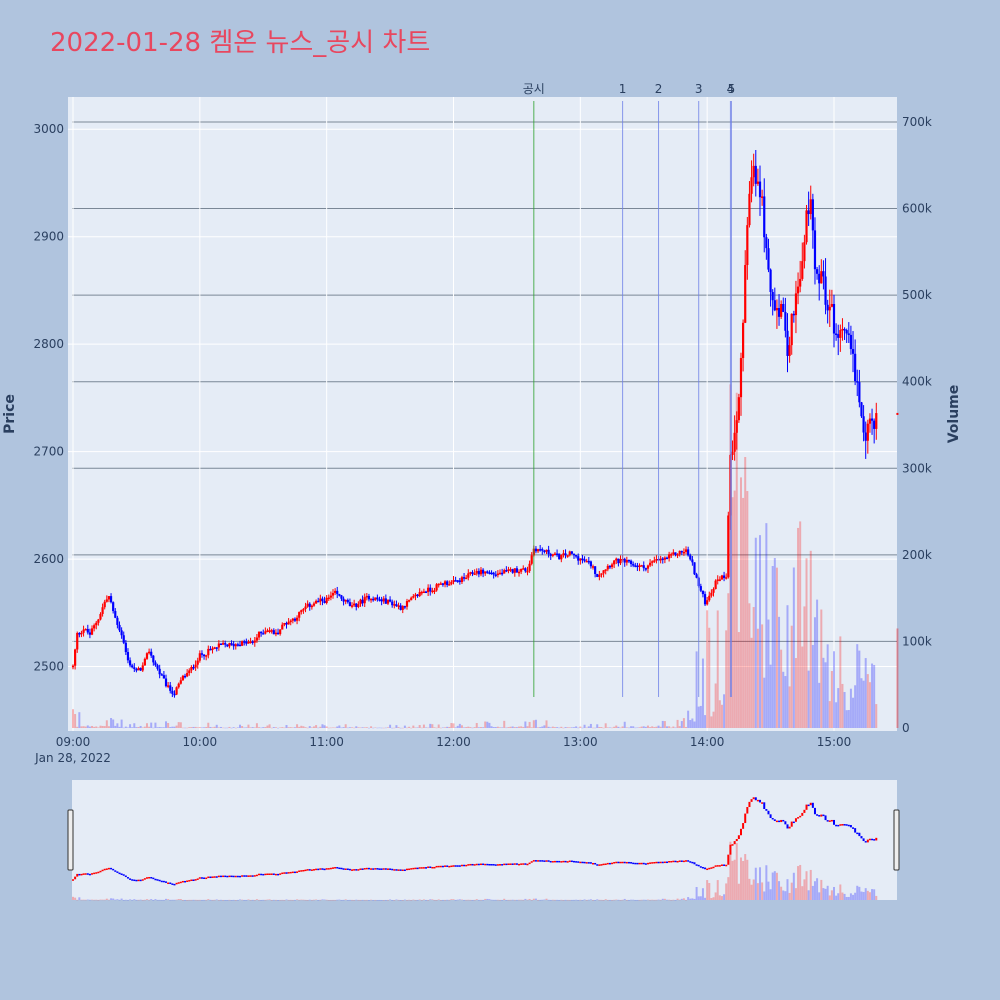 The height and width of the screenshot is (1000, 1000). What do you see at coordinates (954, 414) in the screenshot?
I see `y2-axis-title: Volume` at bounding box center [954, 414].